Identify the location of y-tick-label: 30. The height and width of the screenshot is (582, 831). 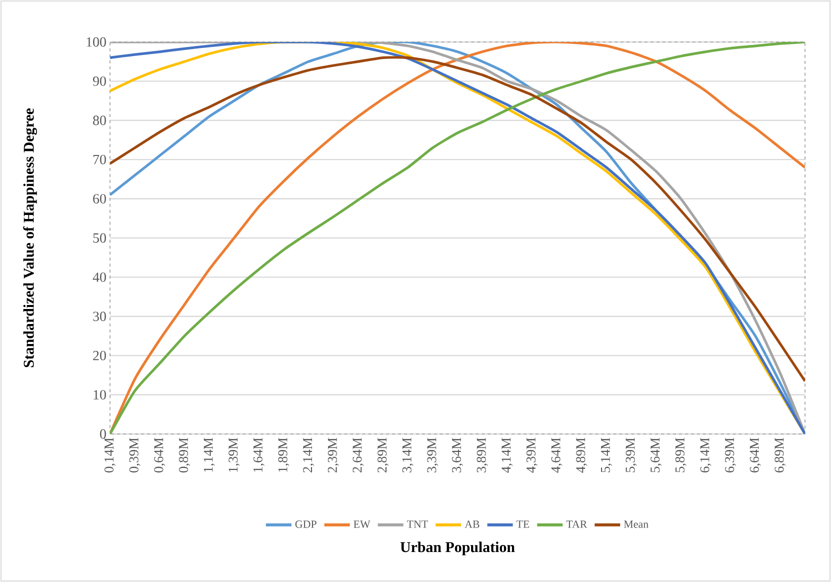
(99, 317).